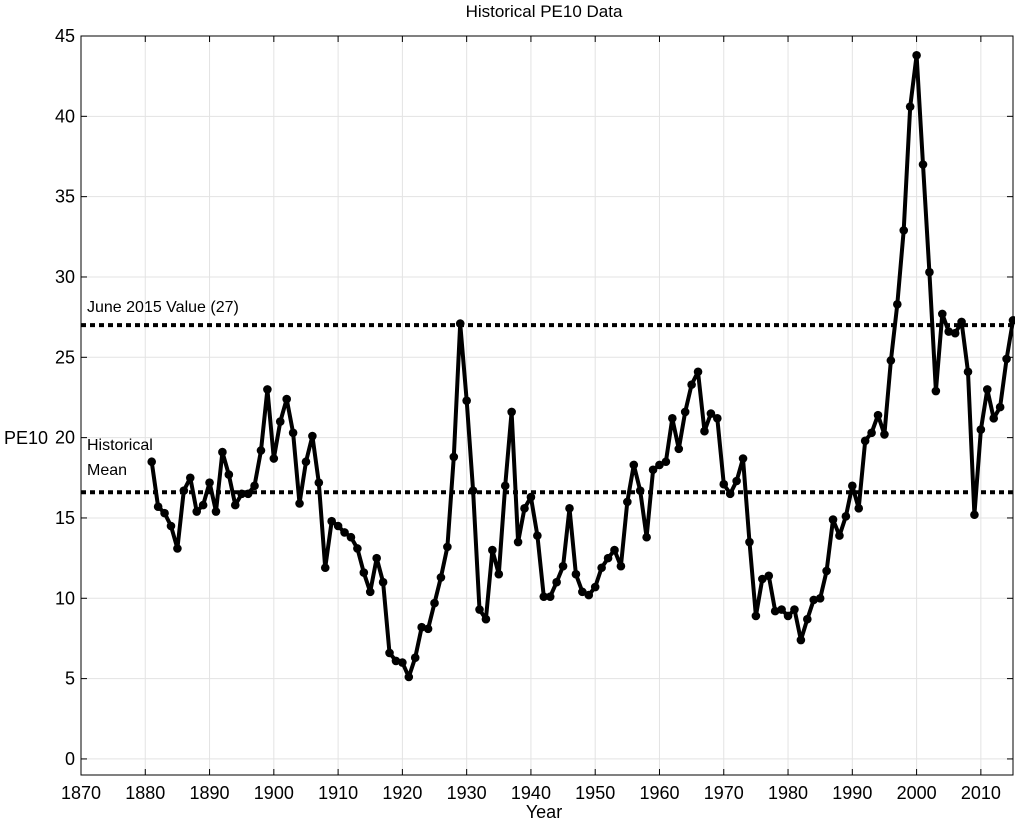 The width and height of the screenshot is (1015, 826). What do you see at coordinates (65, 197) in the screenshot?
I see `y-tick-label: 35` at bounding box center [65, 197].